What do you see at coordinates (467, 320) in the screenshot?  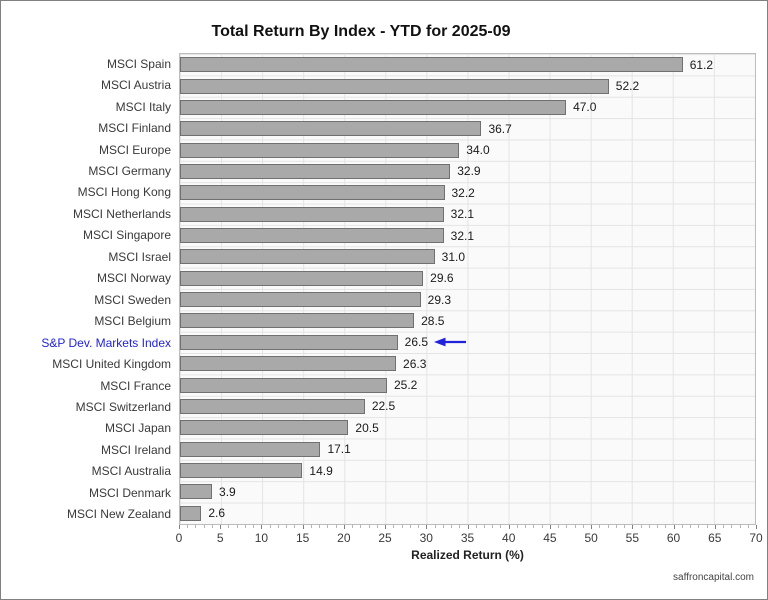 I see `bar-row: 28.5` at bounding box center [467, 320].